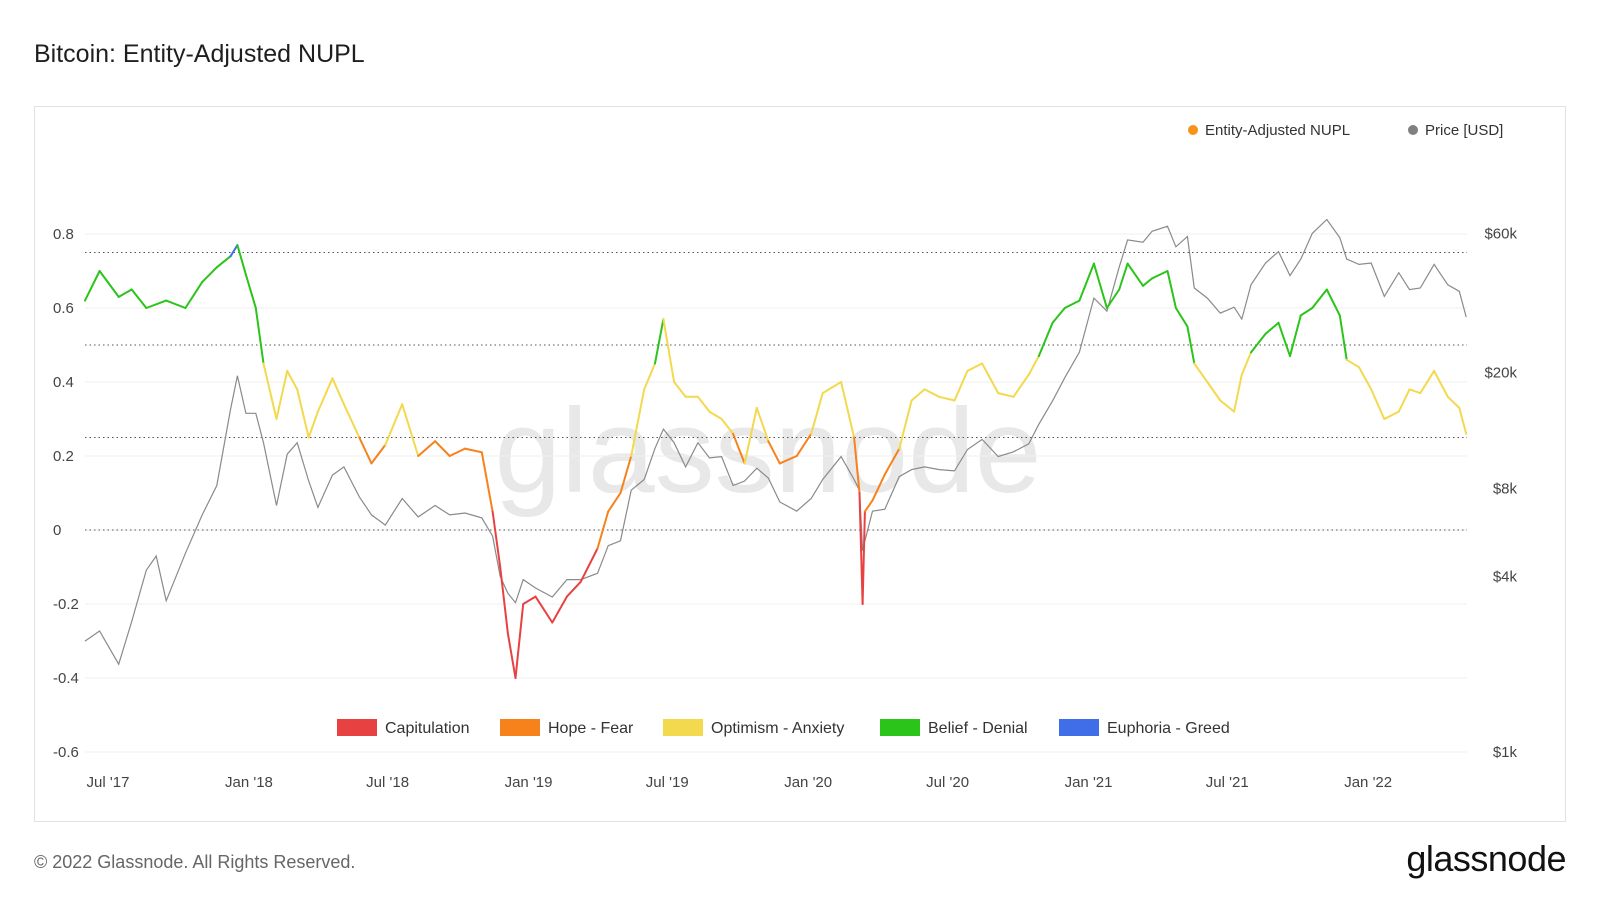  I want to click on page-title: Bitcoin: Entity-Adjusted NUPL, so click(199, 54).